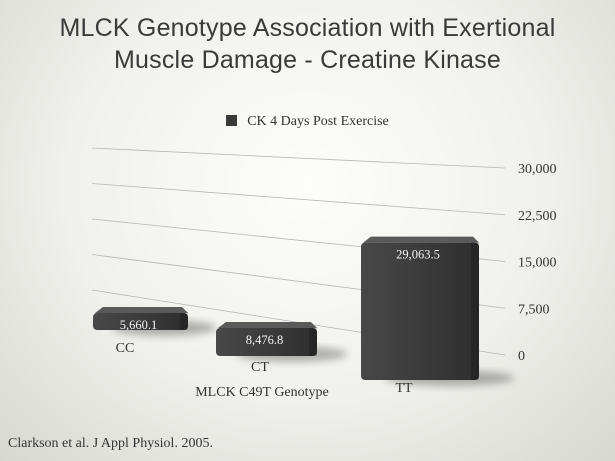 The height and width of the screenshot is (461, 615). Describe the element at coordinates (262, 392) in the screenshot. I see `x-axis-label: MLCK C49T Genotype` at that location.